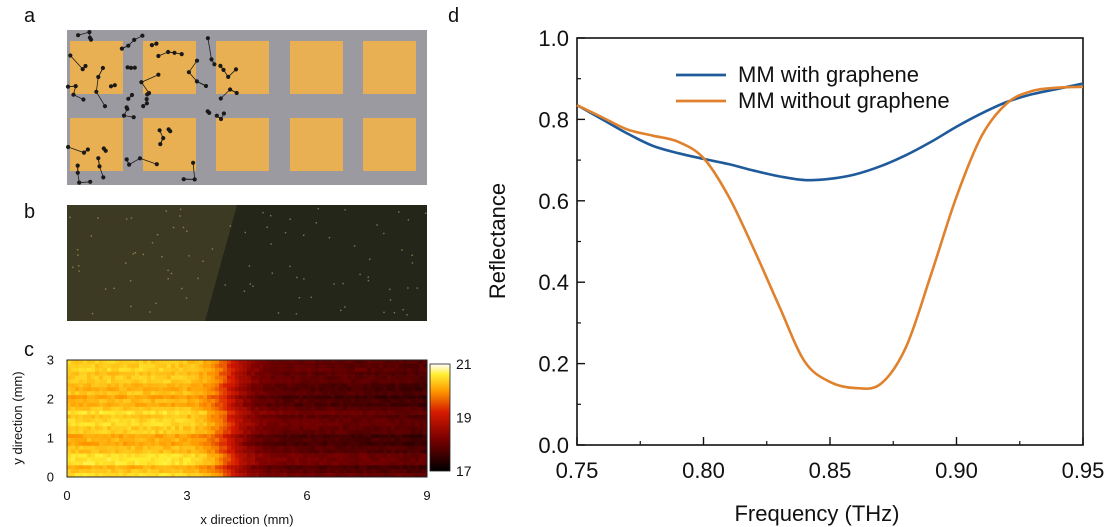  I want to click on panel-b-optical-photo, so click(247, 263).